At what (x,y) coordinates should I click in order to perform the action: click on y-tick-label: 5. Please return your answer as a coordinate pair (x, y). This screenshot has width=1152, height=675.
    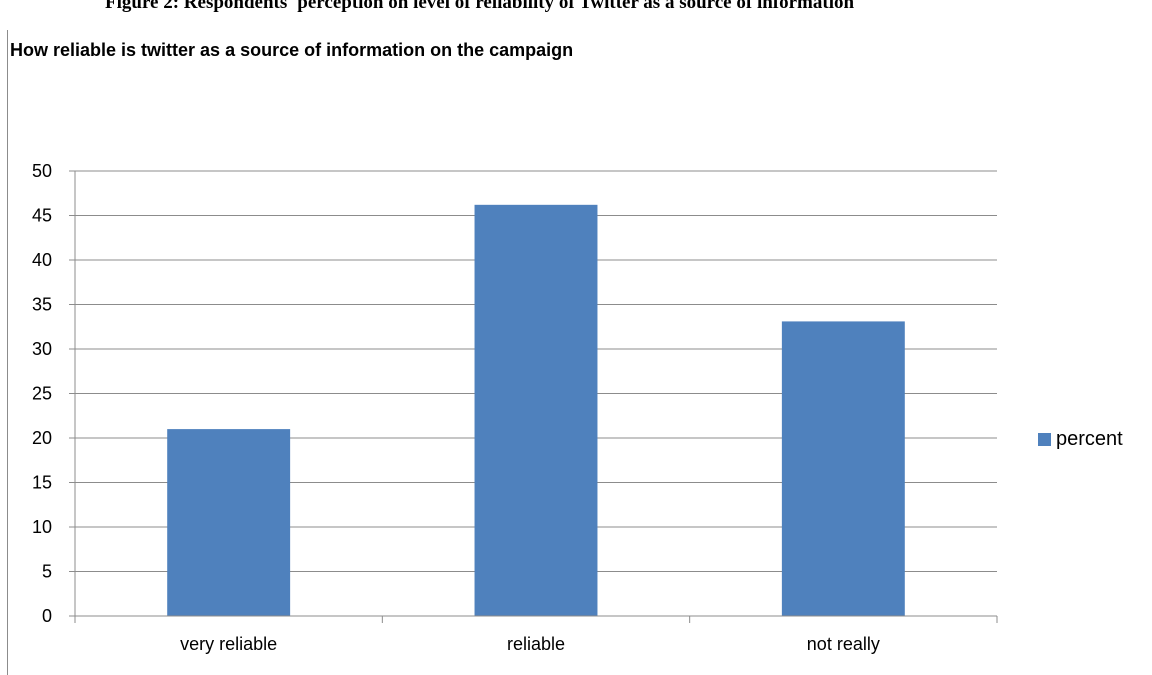
    Looking at the image, I should click on (47, 572).